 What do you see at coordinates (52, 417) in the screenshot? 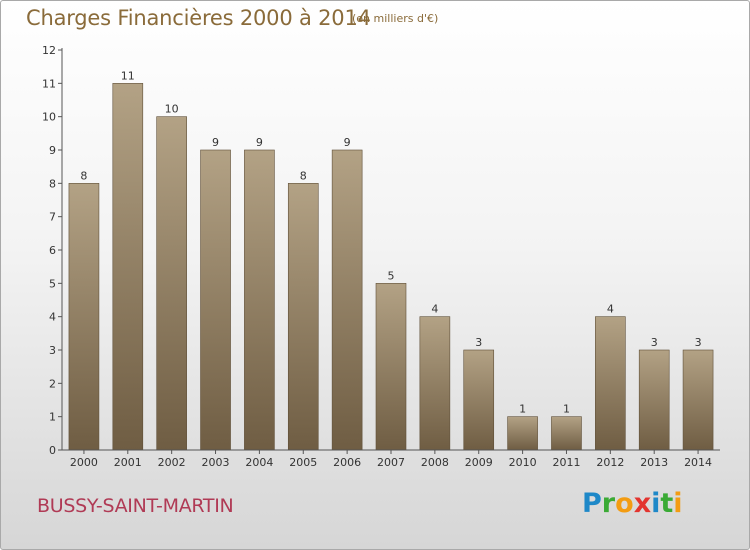
I see `y-tick-label: 1` at bounding box center [52, 417].